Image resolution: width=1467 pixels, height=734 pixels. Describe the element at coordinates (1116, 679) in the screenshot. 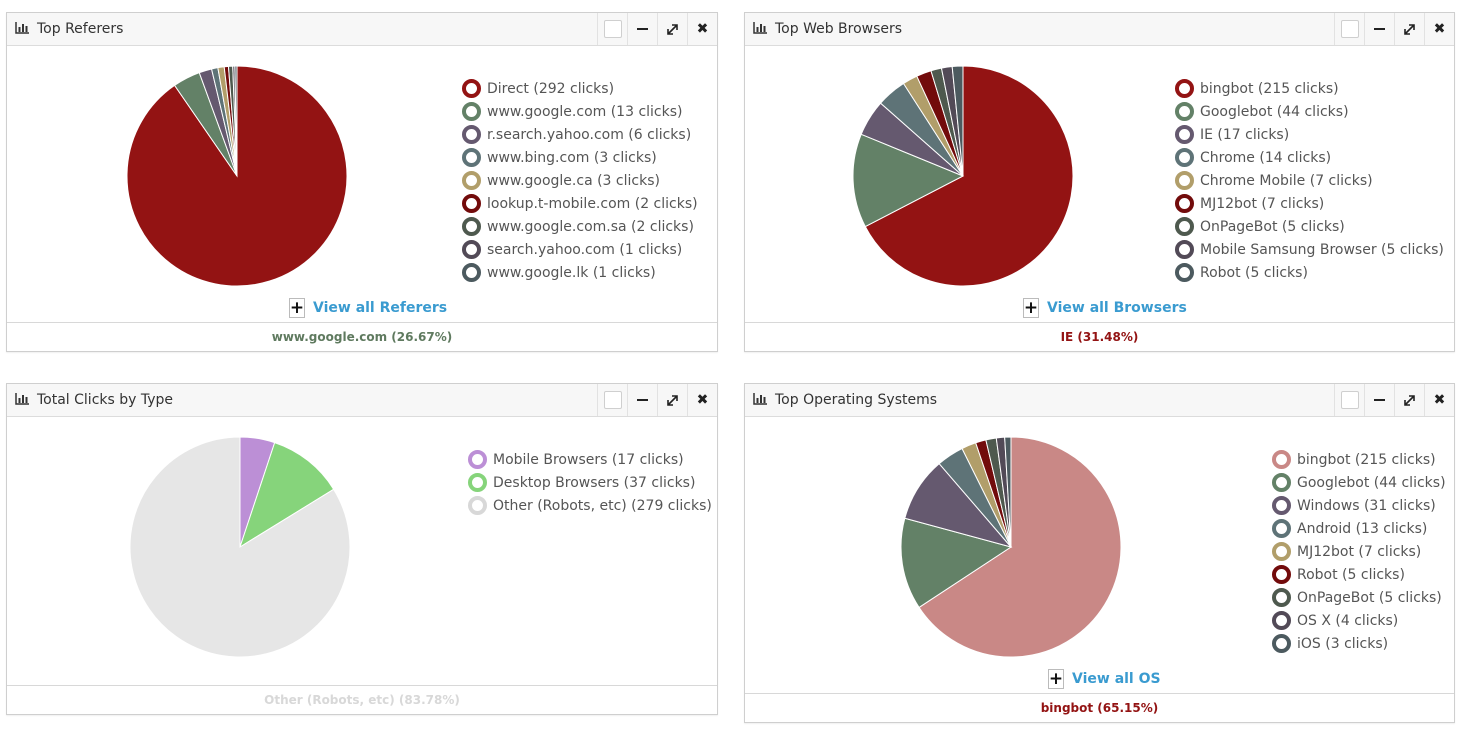

I see `view-all-label: View all OS` at that location.